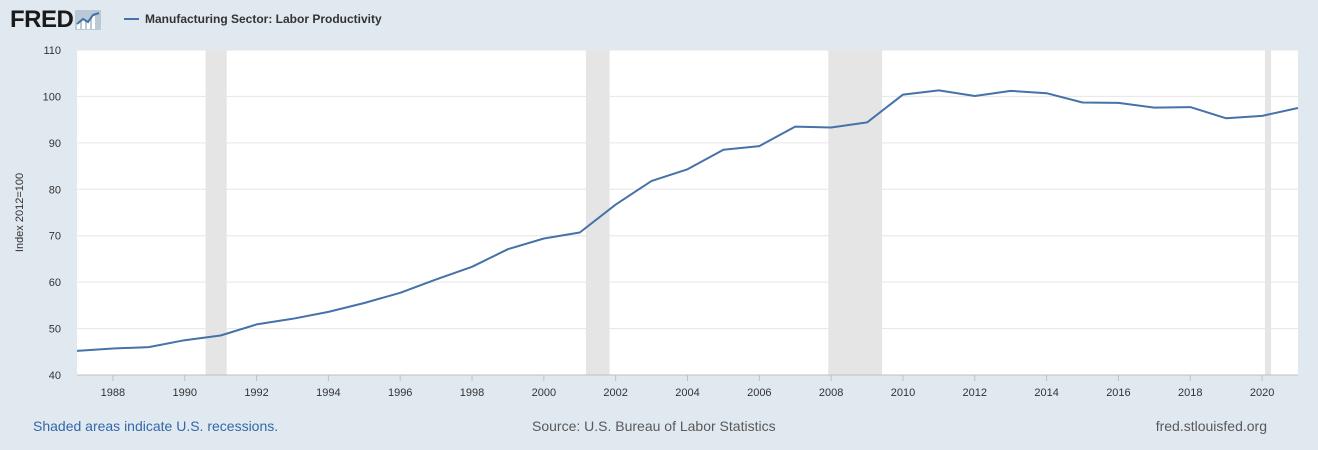  What do you see at coordinates (1262, 393) in the screenshot?
I see `x-tick-label: 2020` at bounding box center [1262, 393].